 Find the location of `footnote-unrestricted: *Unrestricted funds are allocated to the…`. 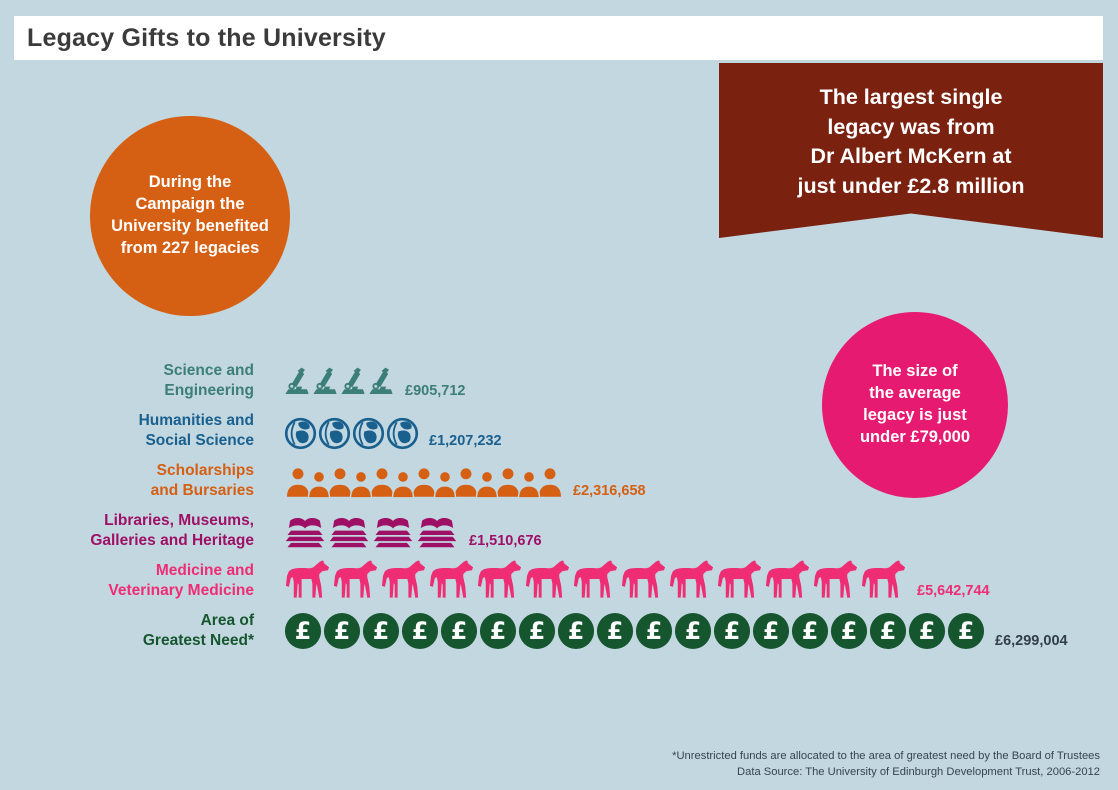

footnote-unrestricted: *Unrestricted funds are allocated to the… is located at coordinates (886, 756).